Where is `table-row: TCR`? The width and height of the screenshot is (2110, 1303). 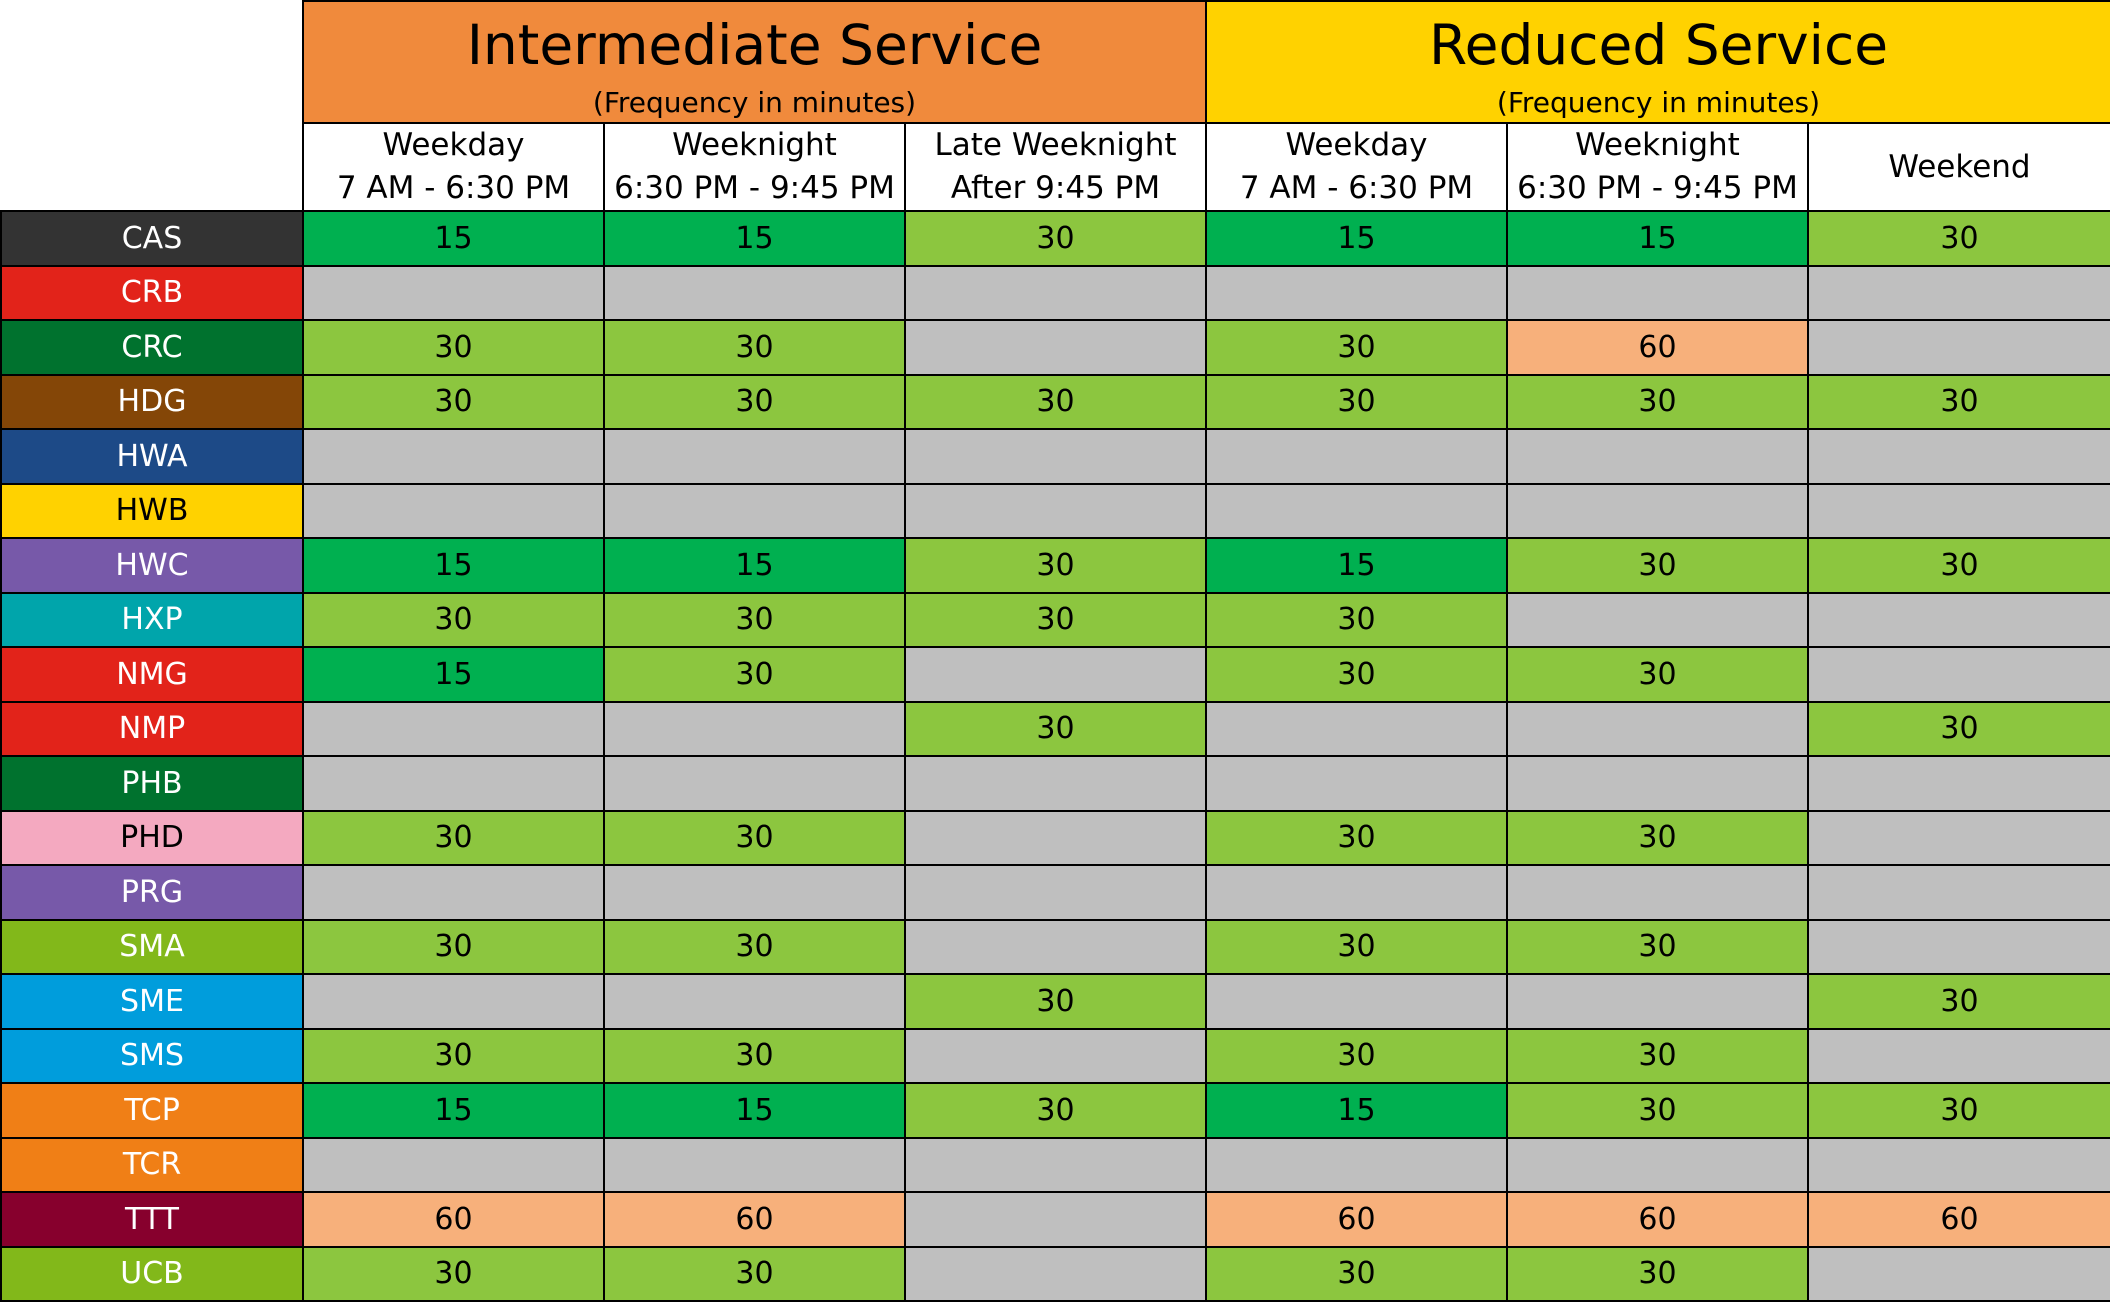 table-row: TCR is located at coordinates (1055, 1164).